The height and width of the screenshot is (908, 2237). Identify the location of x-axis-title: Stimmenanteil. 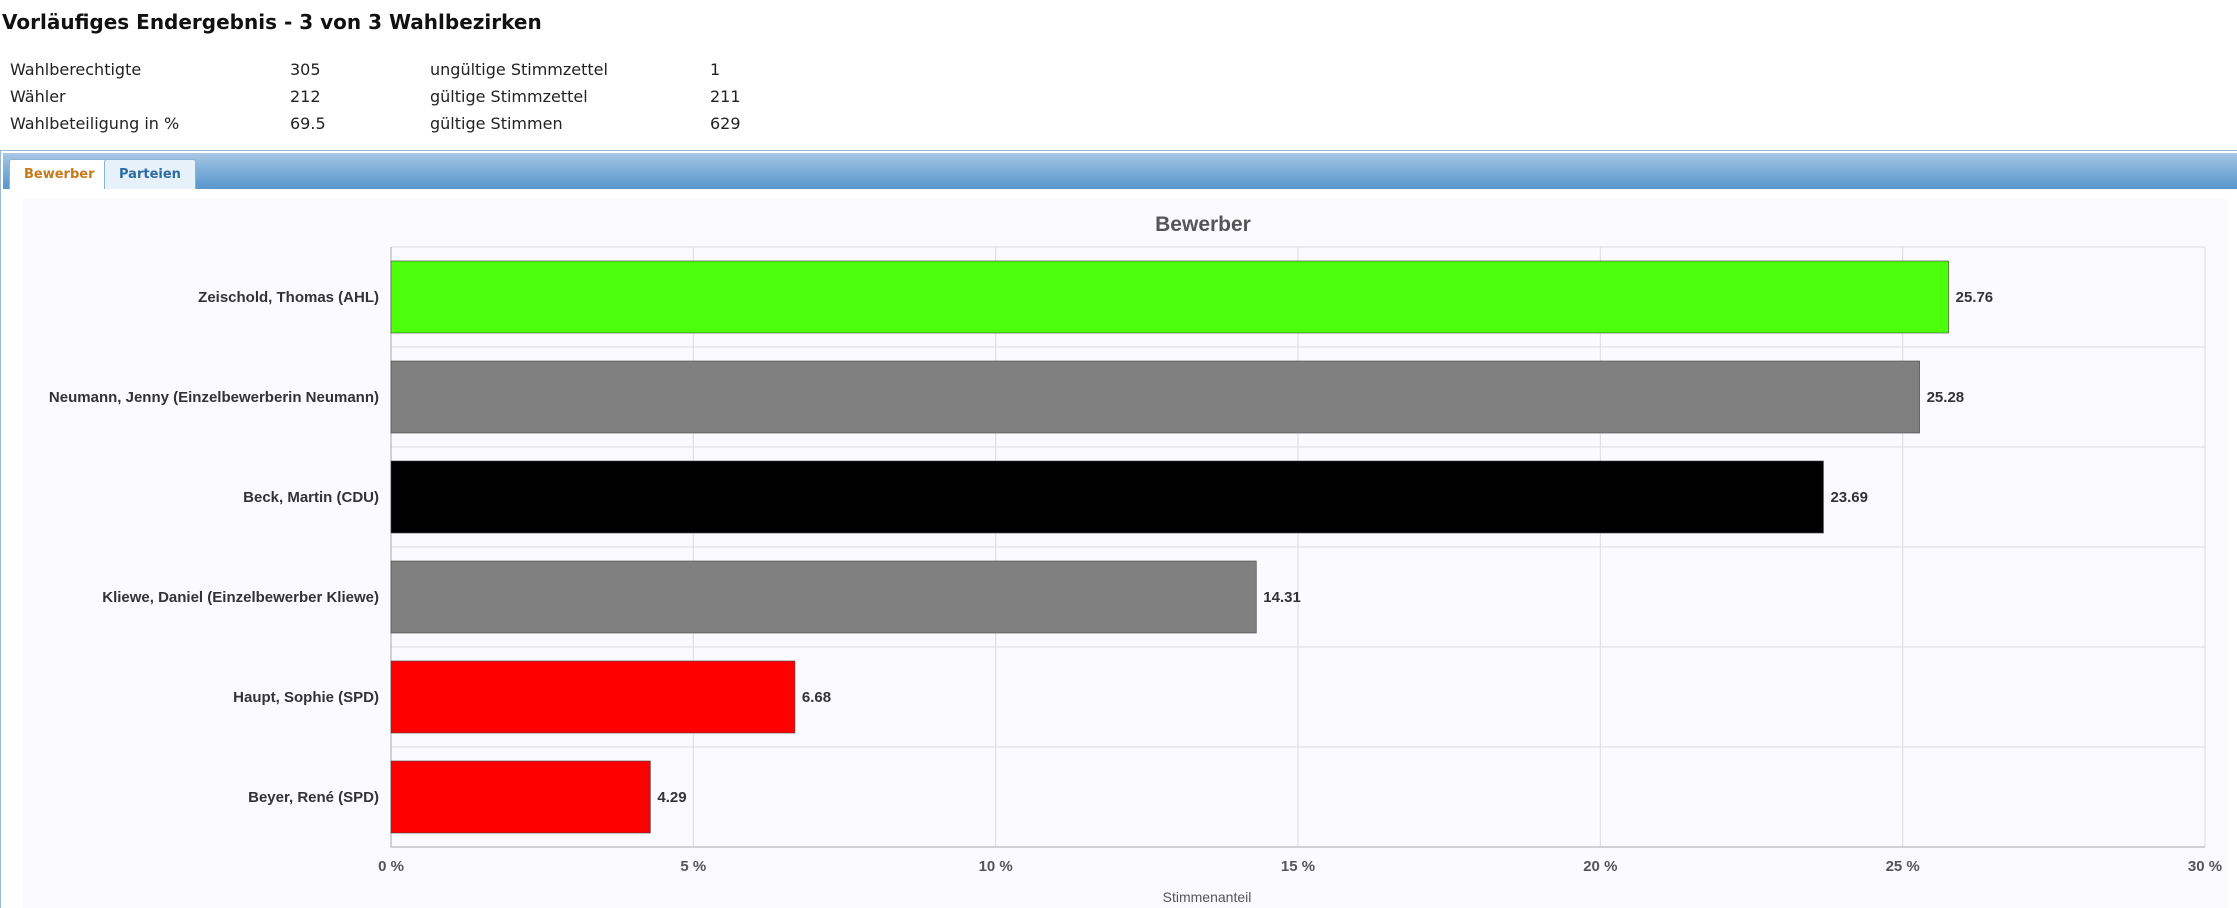
(1207, 897).